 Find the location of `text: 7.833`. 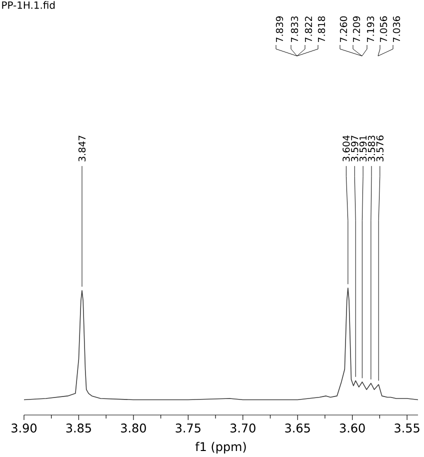

text: 7.833 is located at coordinates (294, 29).